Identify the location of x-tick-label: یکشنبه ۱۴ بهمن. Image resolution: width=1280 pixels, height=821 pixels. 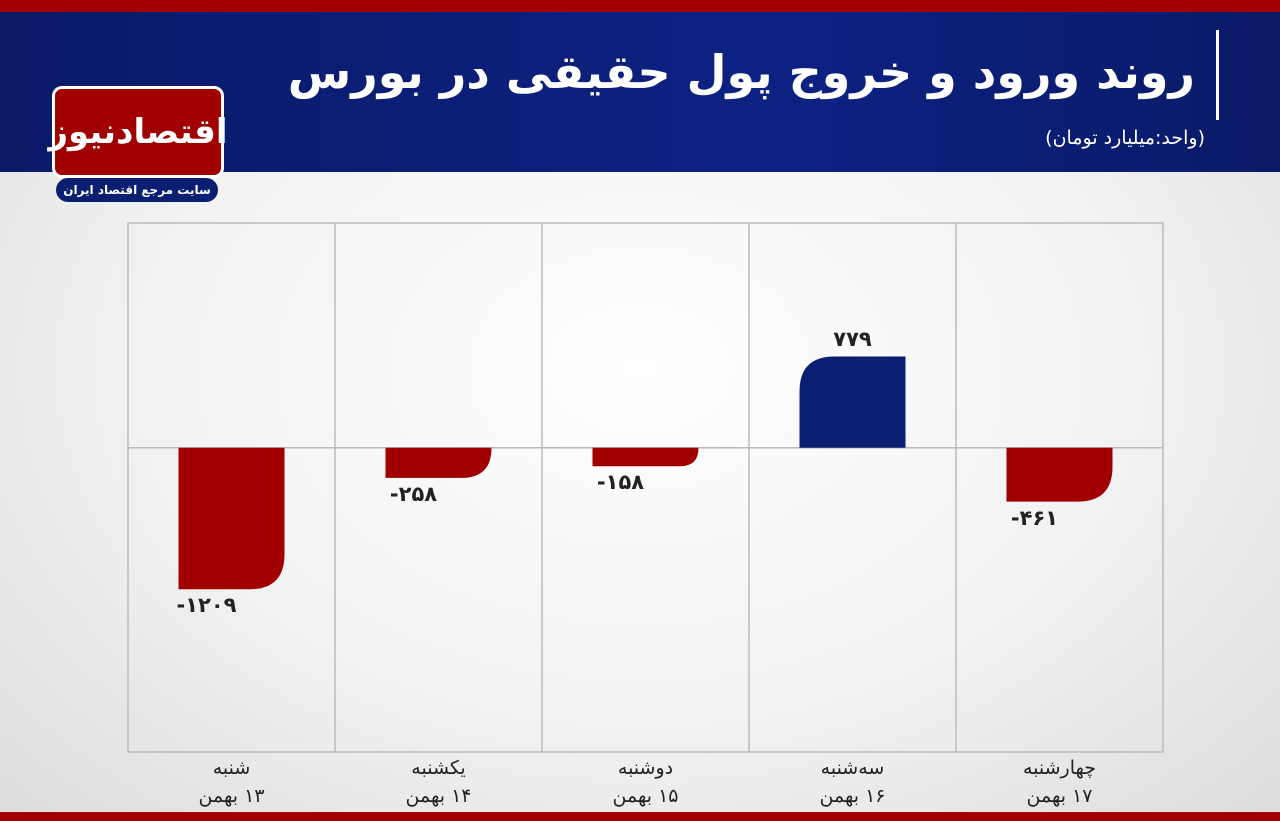
(438, 782).